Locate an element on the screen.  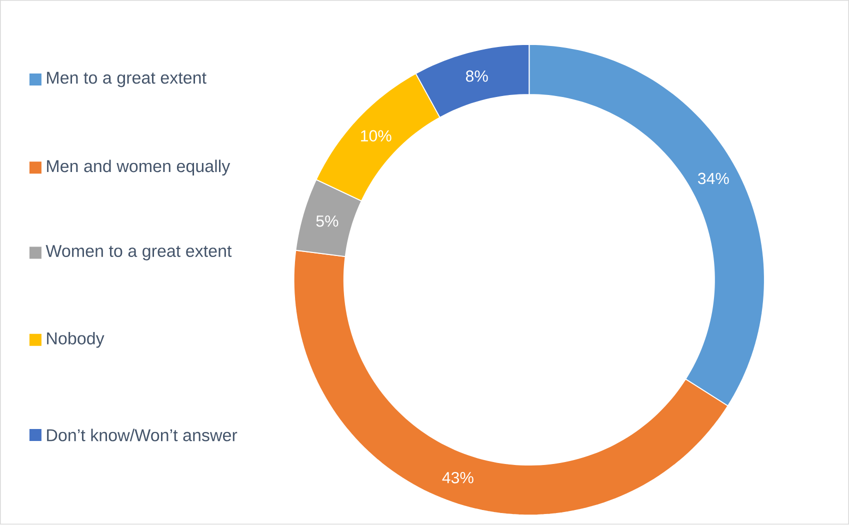
legend-label: Men and women equally is located at coordinates (138, 168).